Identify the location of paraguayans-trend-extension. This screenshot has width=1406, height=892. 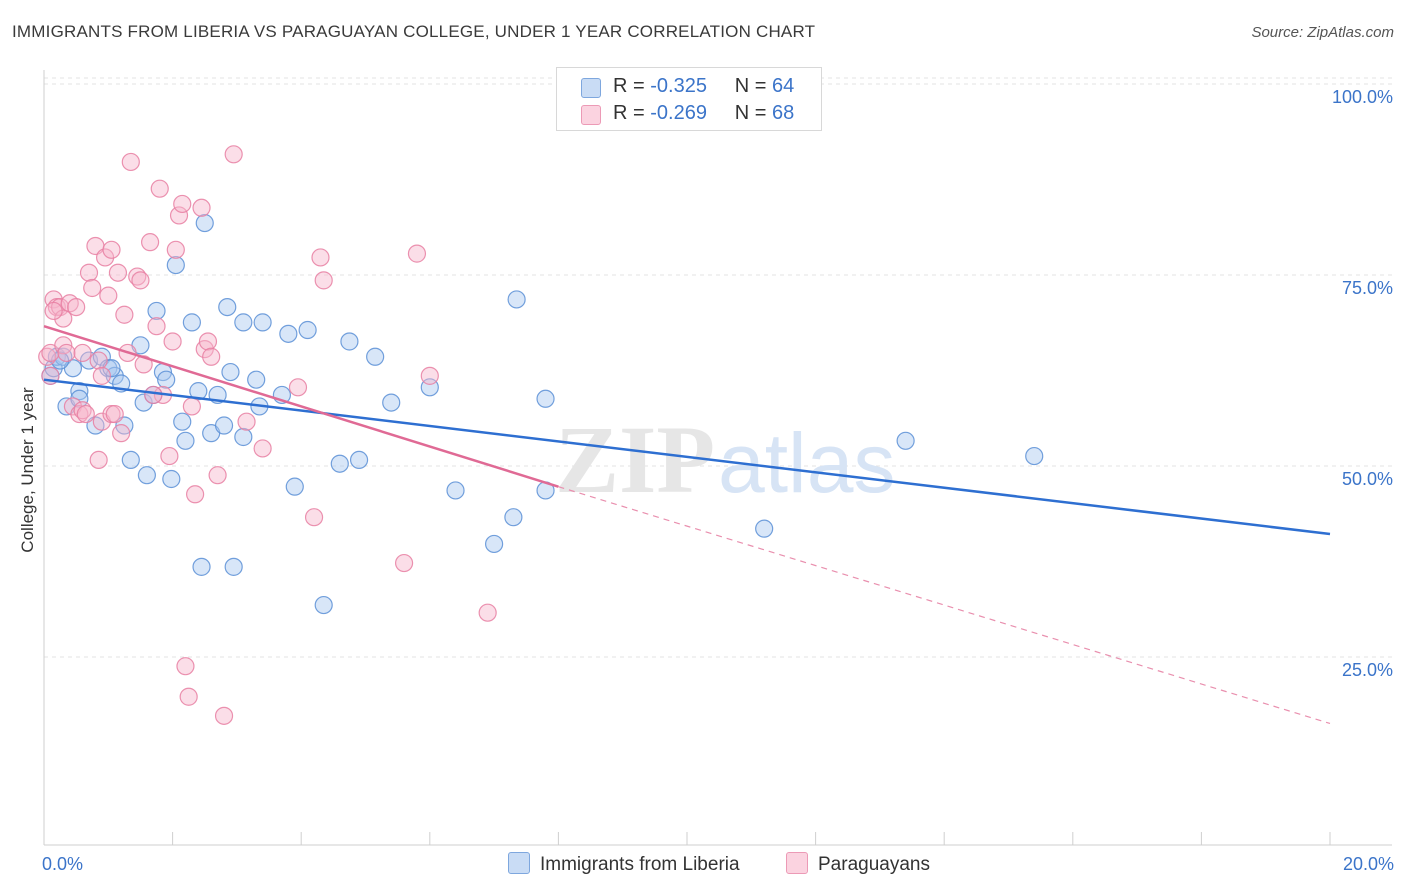
(944, 605).